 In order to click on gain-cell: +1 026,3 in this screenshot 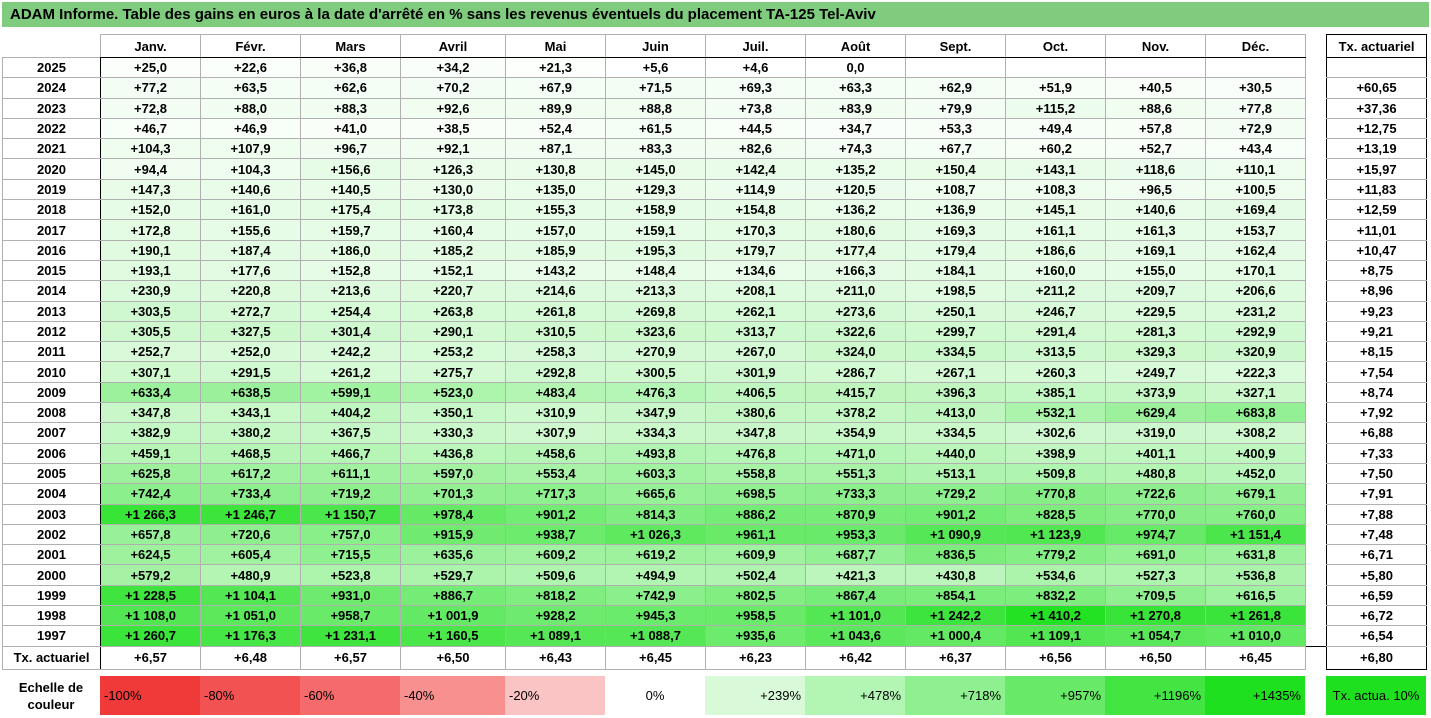, I will do `click(655, 534)`.